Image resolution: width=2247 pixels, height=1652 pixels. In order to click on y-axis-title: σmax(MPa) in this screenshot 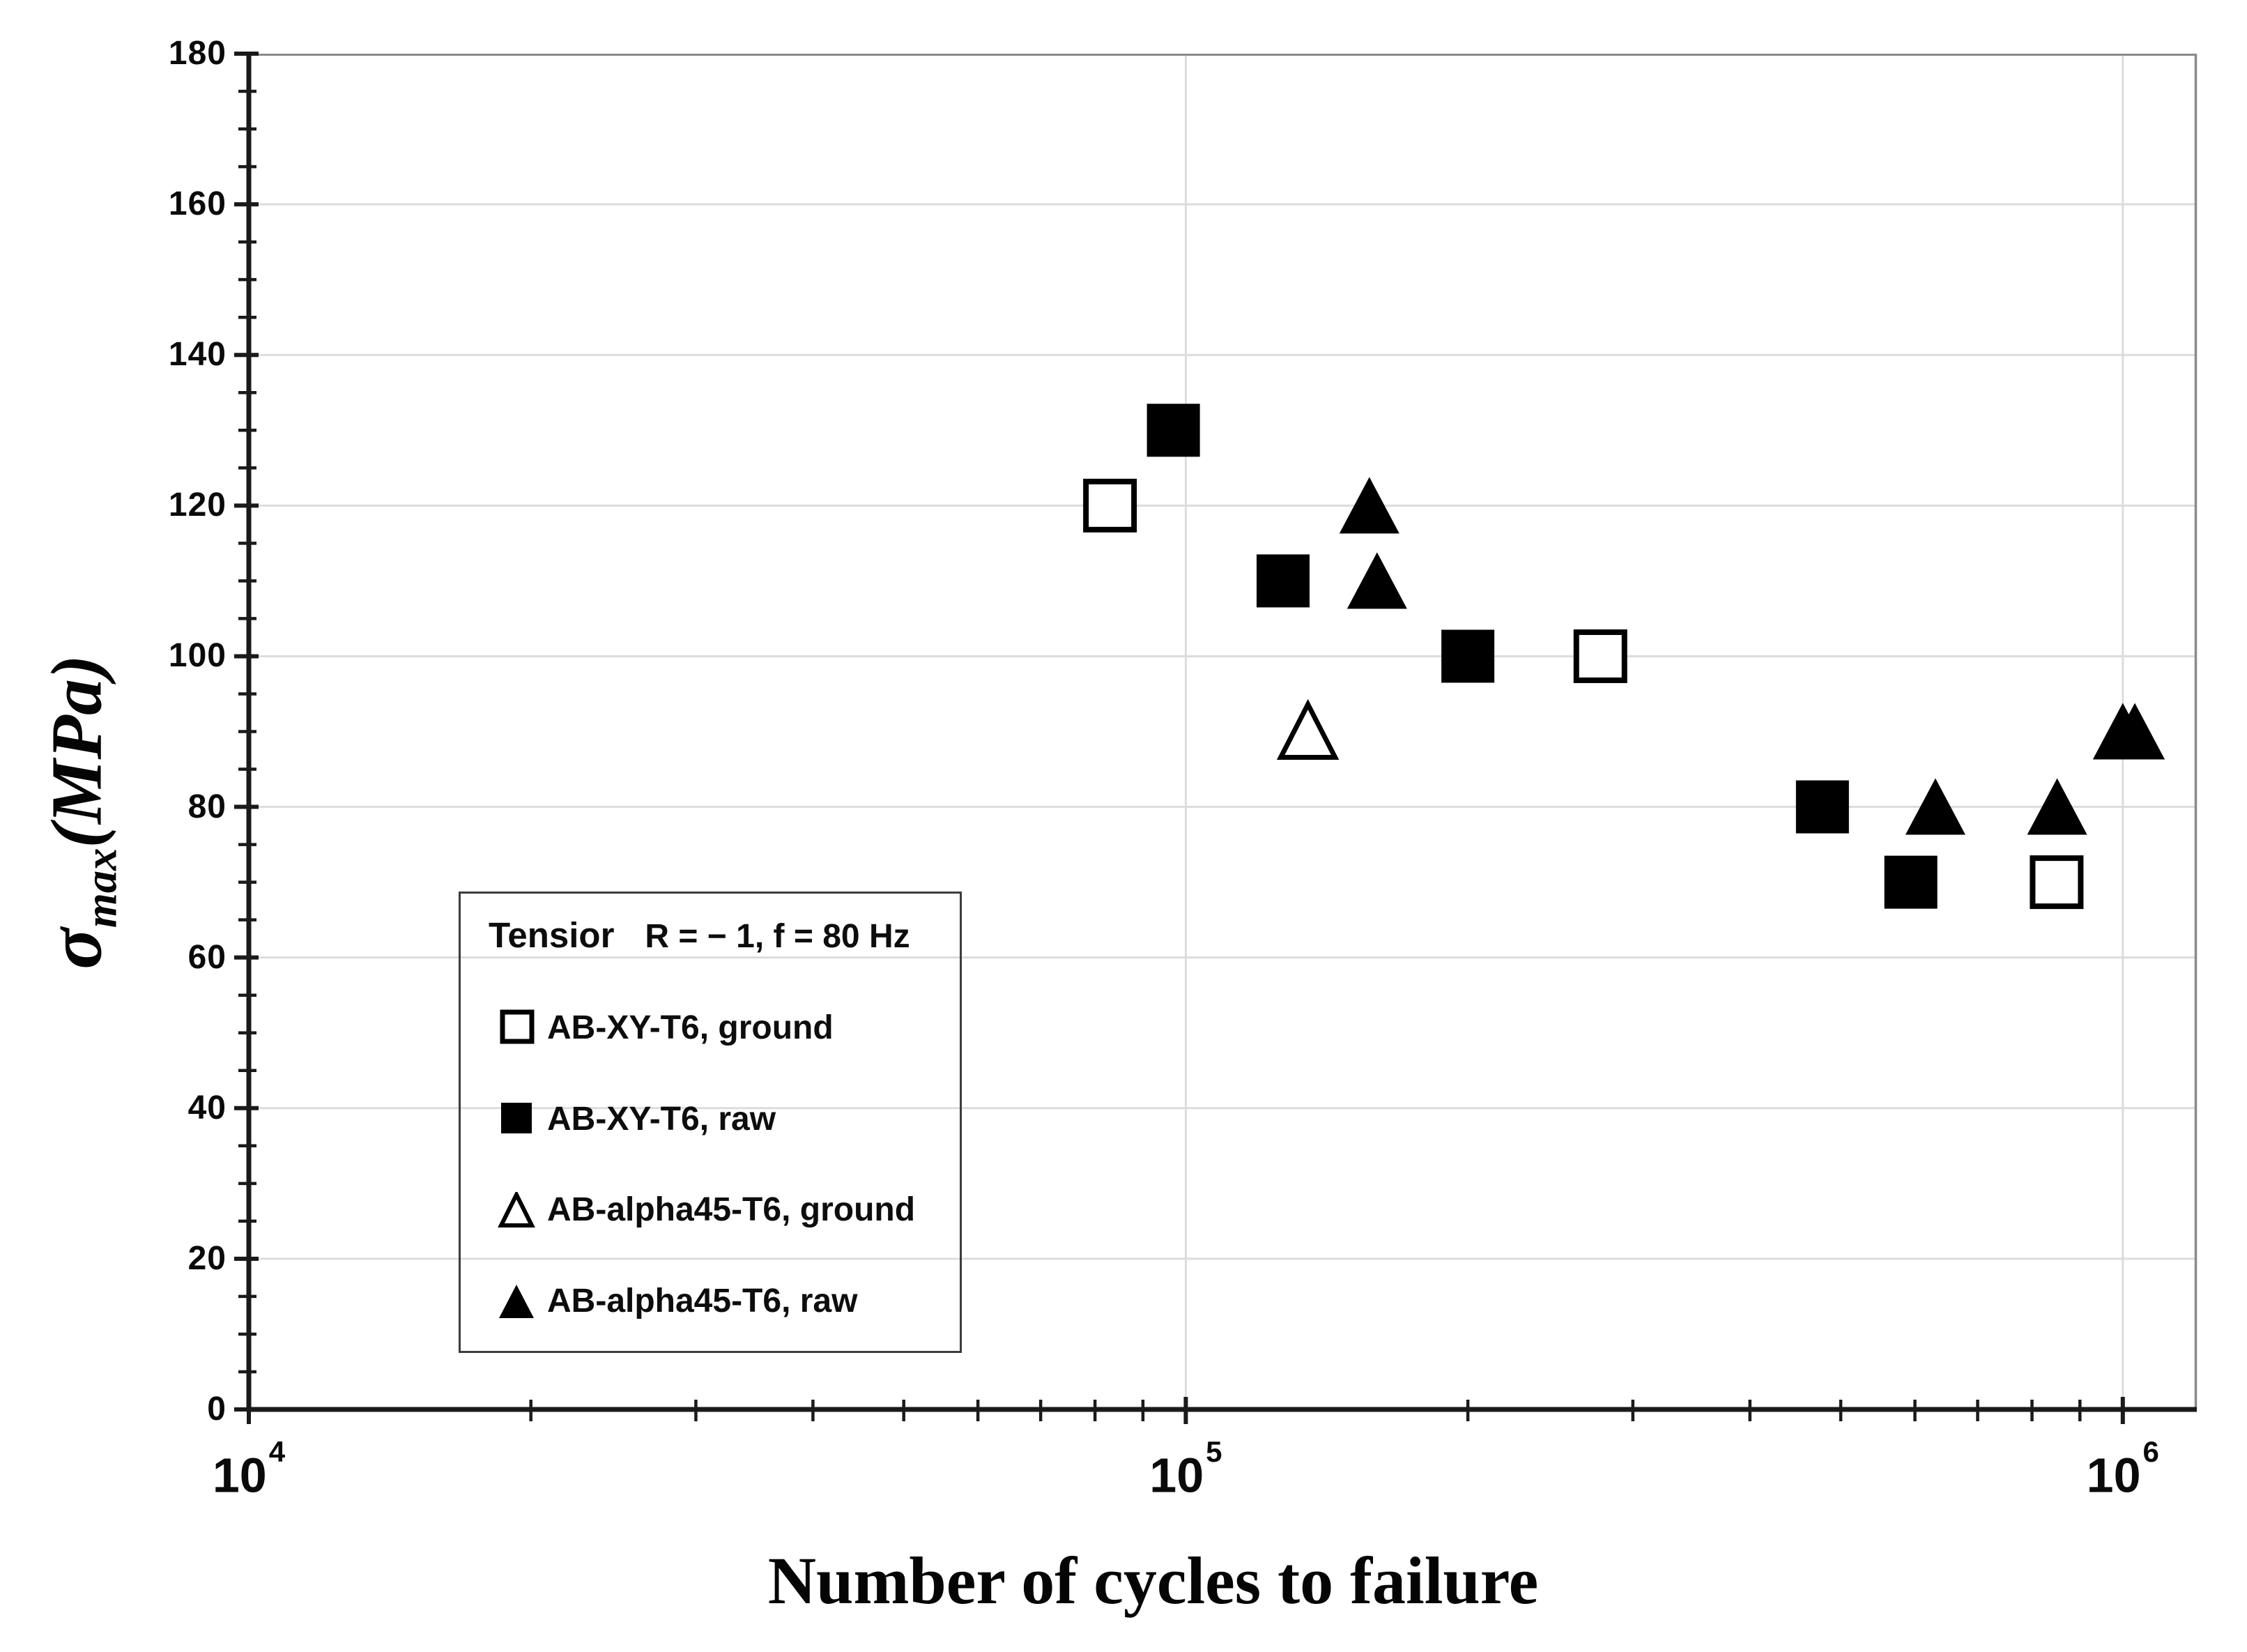, I will do `click(78, 813)`.